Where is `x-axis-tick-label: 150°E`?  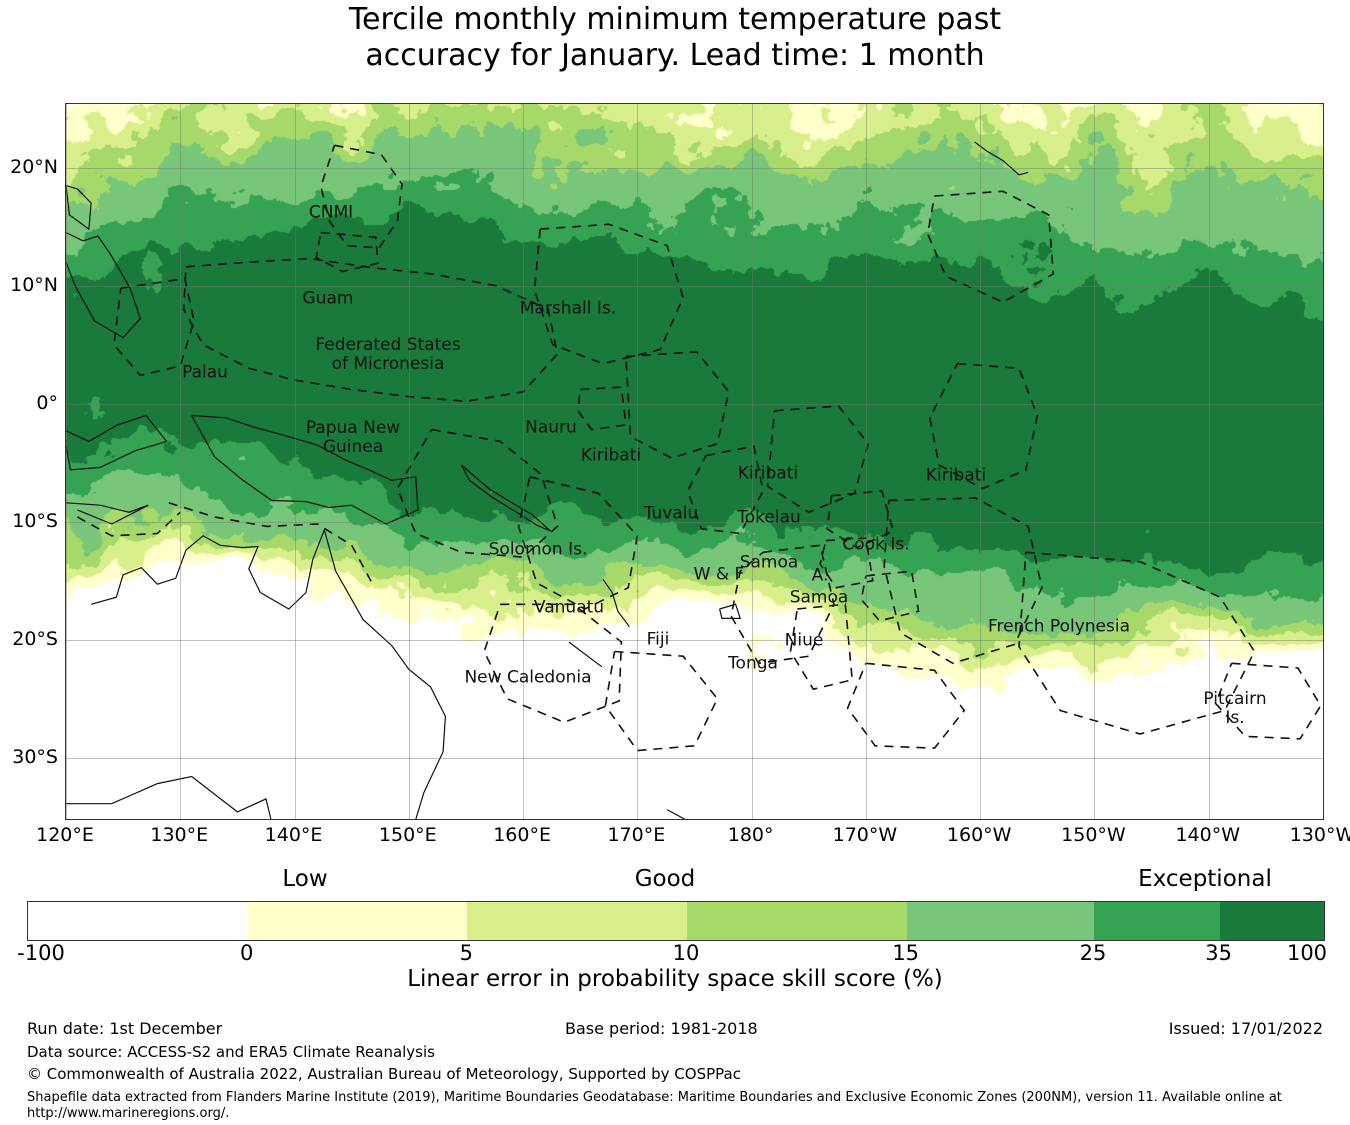
x-axis-tick-label: 150°E is located at coordinates (407, 835).